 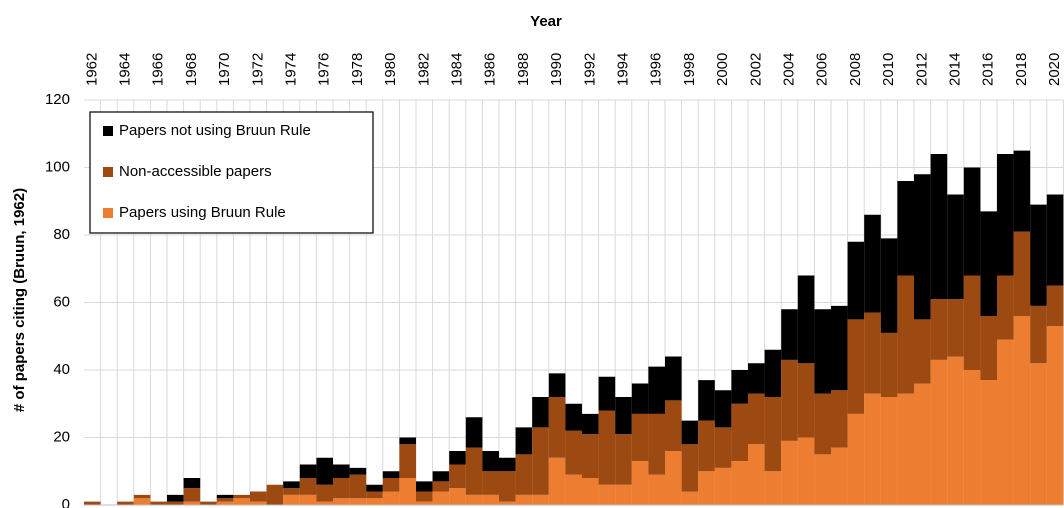 What do you see at coordinates (124, 69) in the screenshot?
I see `x-tick-label: 1964` at bounding box center [124, 69].